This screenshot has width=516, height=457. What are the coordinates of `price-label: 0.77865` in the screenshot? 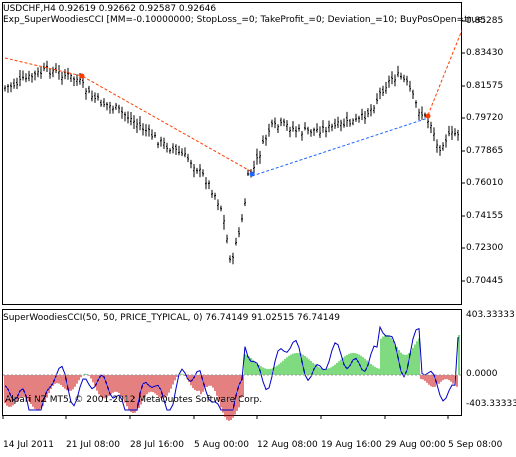 It's located at (485, 151).